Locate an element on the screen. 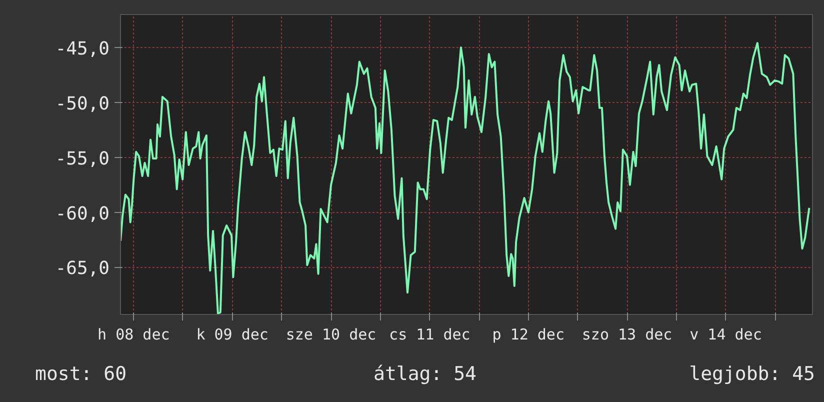  y-tick-label: -50,0 is located at coordinates (82, 103).